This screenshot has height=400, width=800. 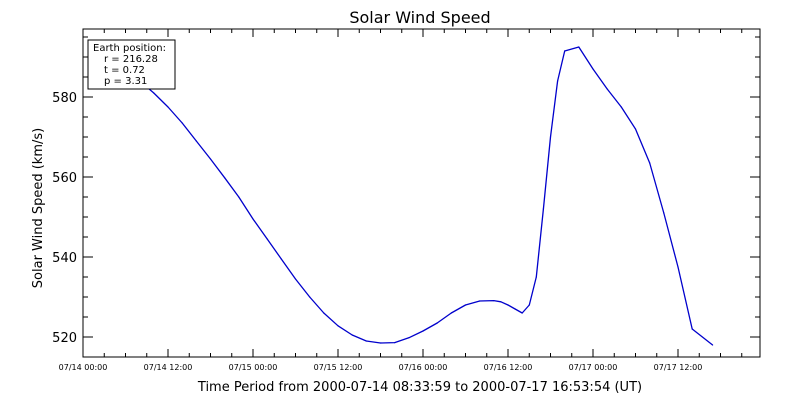 I want to click on y-tick-label: 540, so click(x=64, y=258).